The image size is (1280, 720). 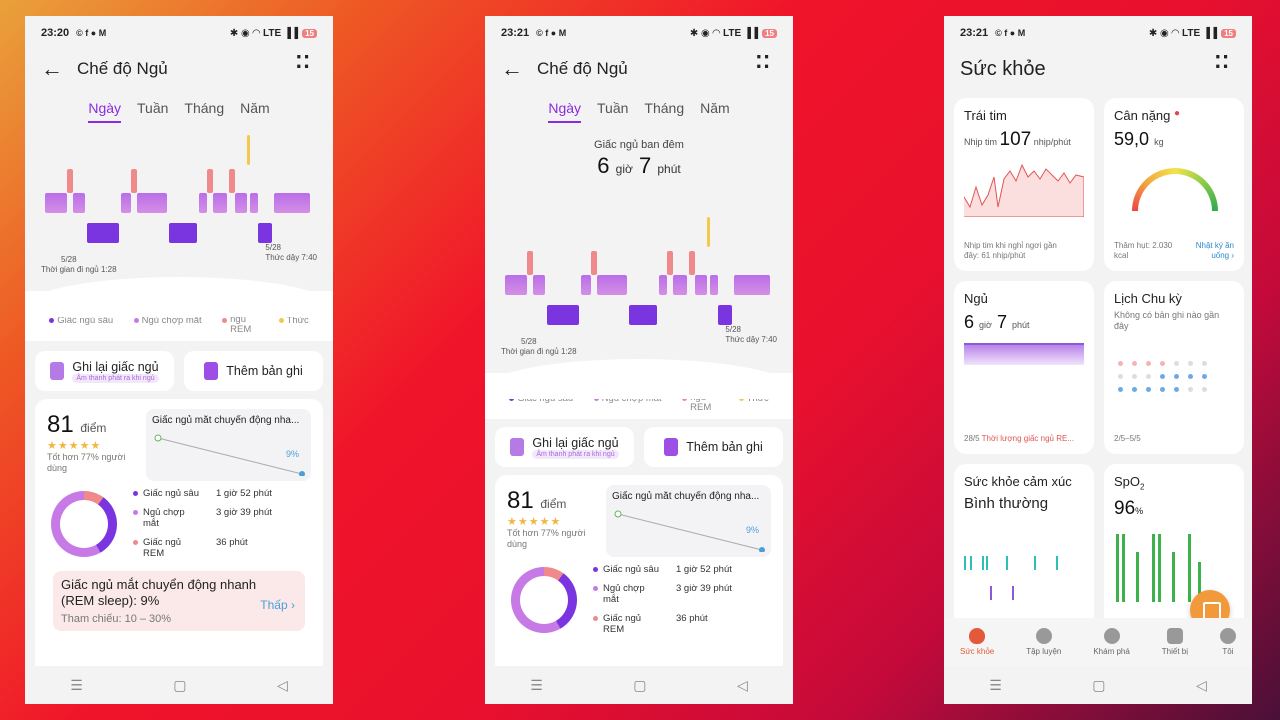 What do you see at coordinates (639, 379) in the screenshot?
I see `curve-divider` at bounding box center [639, 379].